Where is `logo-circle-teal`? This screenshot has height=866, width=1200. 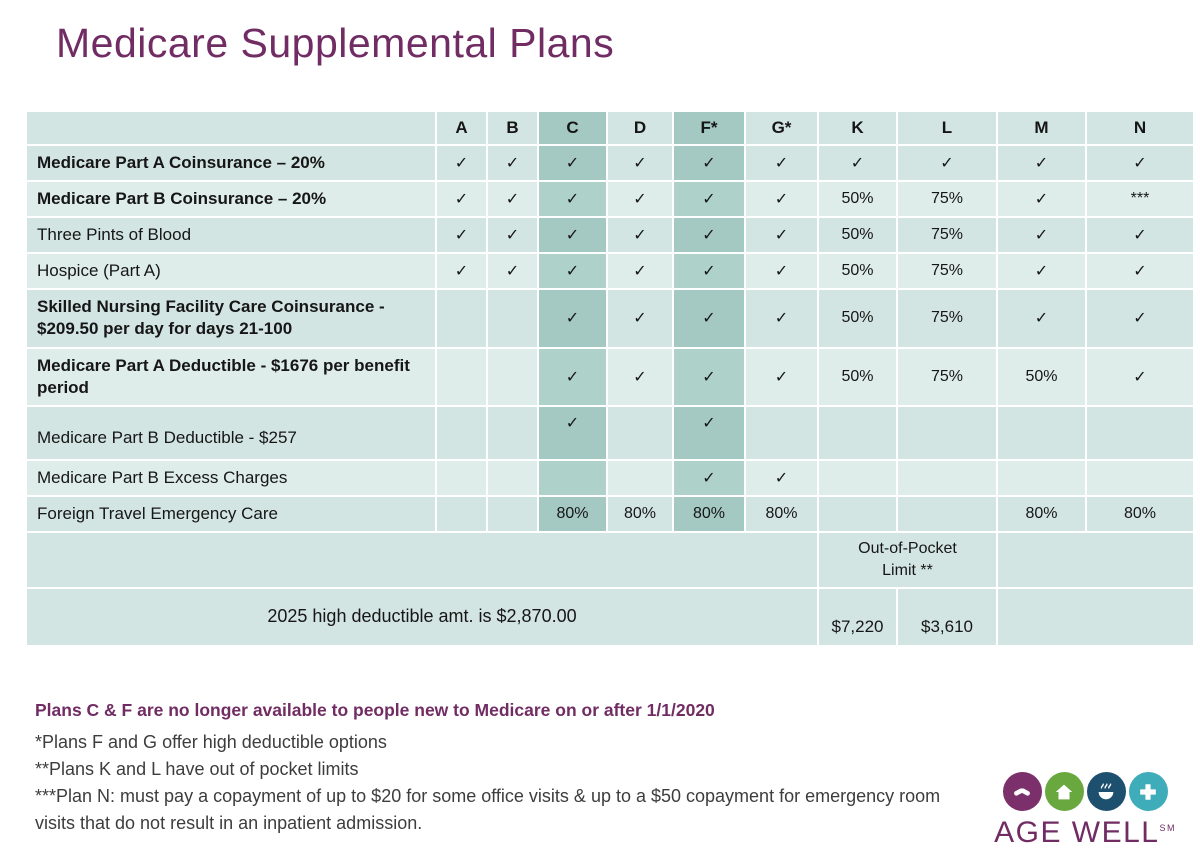 logo-circle-teal is located at coordinates (1148, 791).